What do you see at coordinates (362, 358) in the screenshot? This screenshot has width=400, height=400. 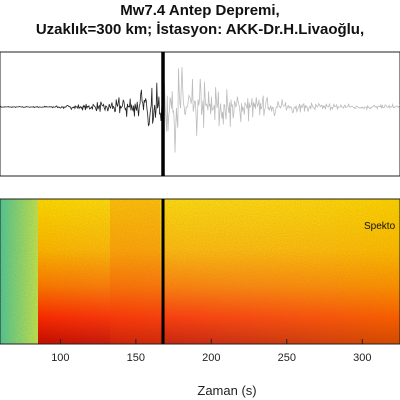 I see `x-tick-label: 300` at bounding box center [362, 358].